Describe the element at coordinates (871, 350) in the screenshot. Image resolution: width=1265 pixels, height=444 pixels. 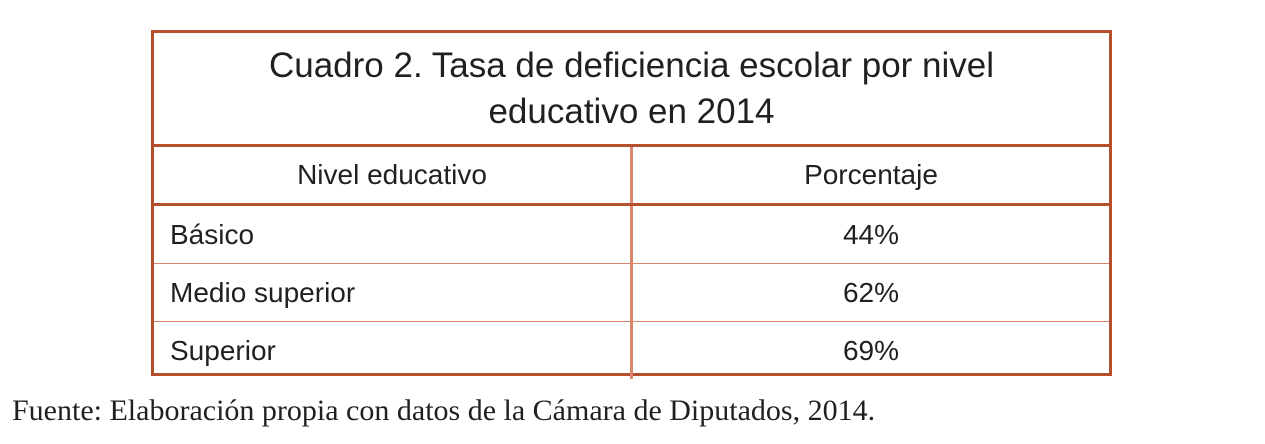
I see `porcentaje-cell: 69%` at that location.